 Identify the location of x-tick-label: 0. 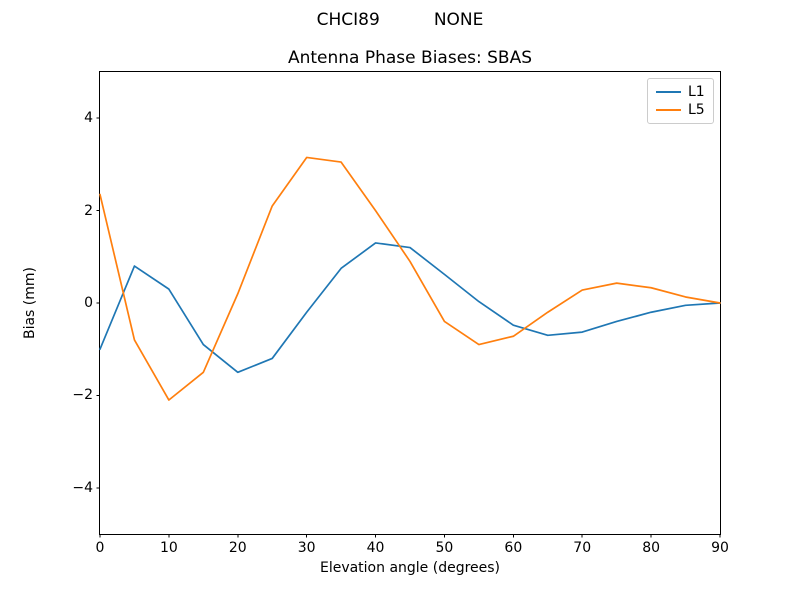
(100, 548).